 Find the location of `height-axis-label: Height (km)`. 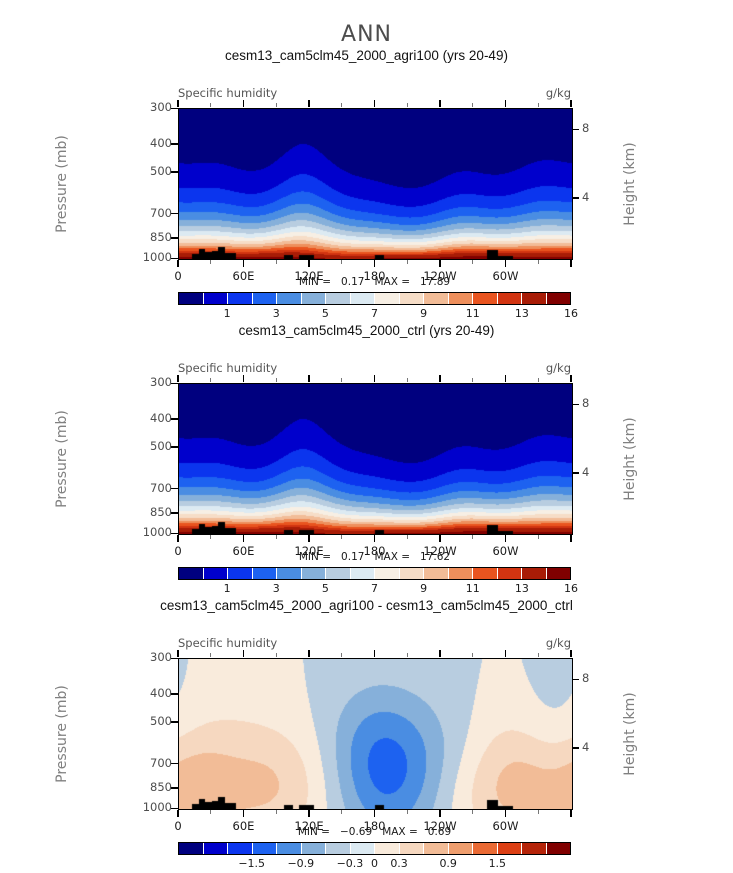

height-axis-label: Height (km) is located at coordinates (630, 184).